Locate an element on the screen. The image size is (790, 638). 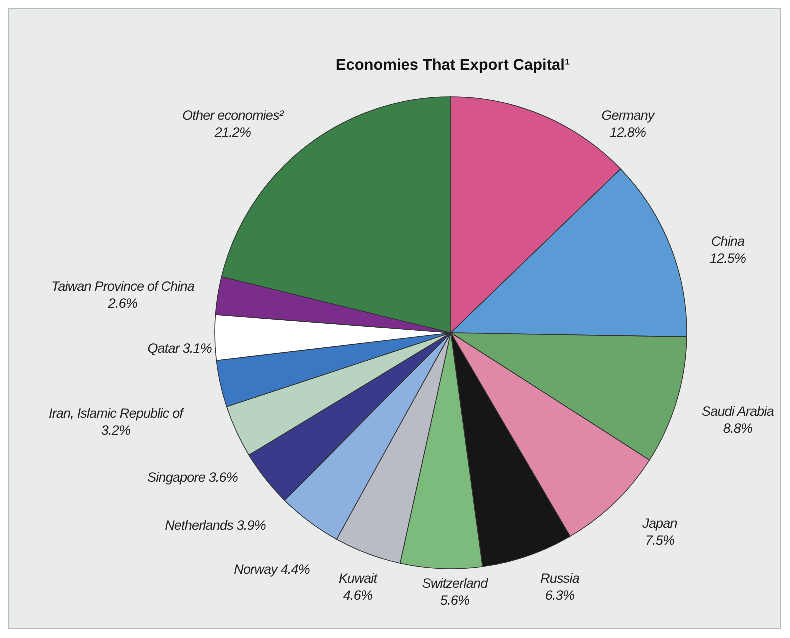
chart-title: Economies That Export Capital¹ is located at coordinates (453, 65).